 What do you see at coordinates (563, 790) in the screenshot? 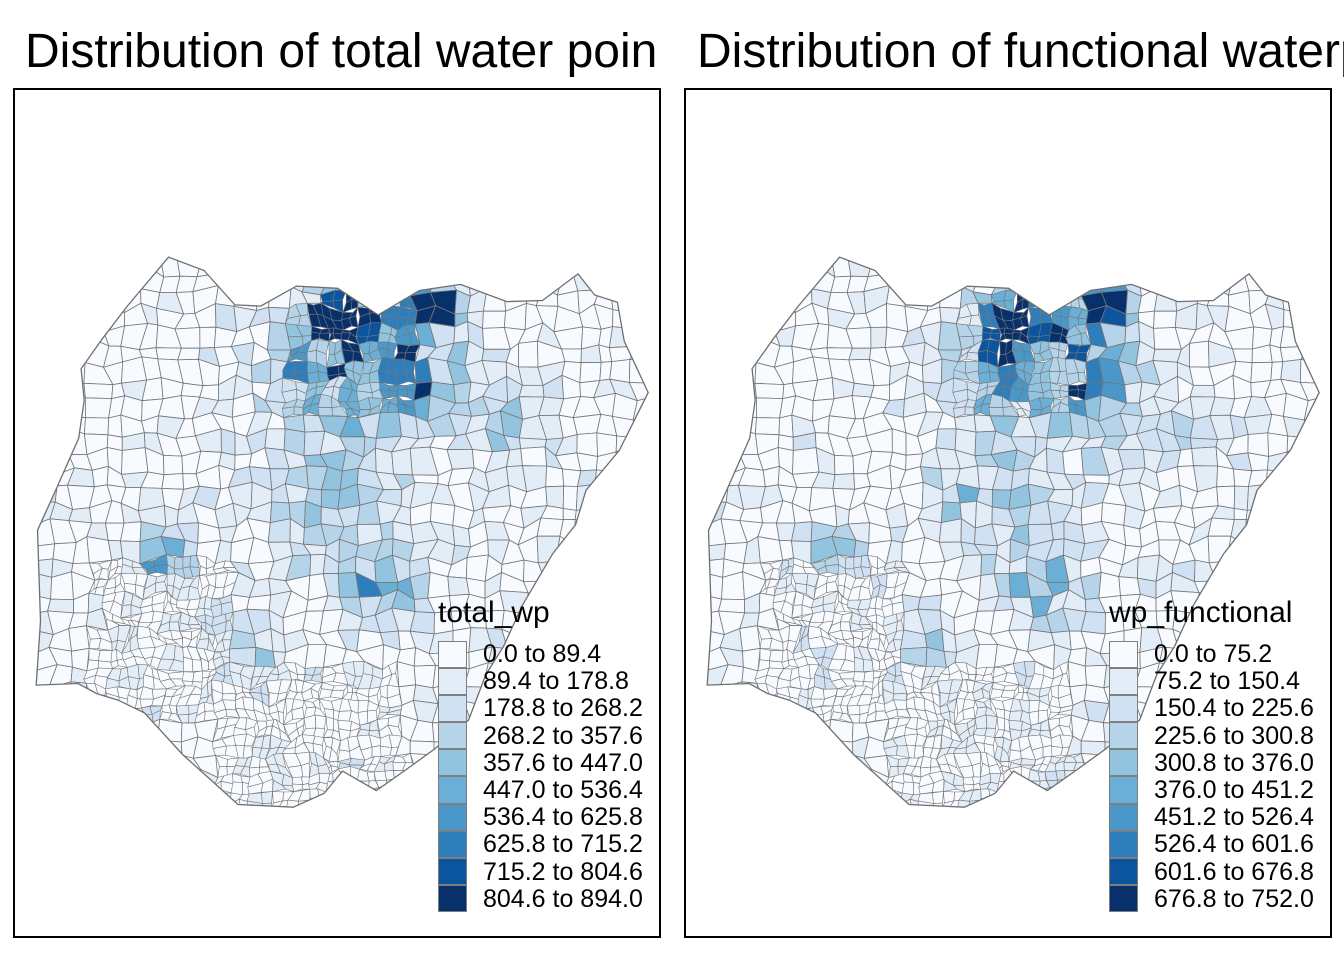
I see `legend-class-label: 447.0 to 536.4` at bounding box center [563, 790].